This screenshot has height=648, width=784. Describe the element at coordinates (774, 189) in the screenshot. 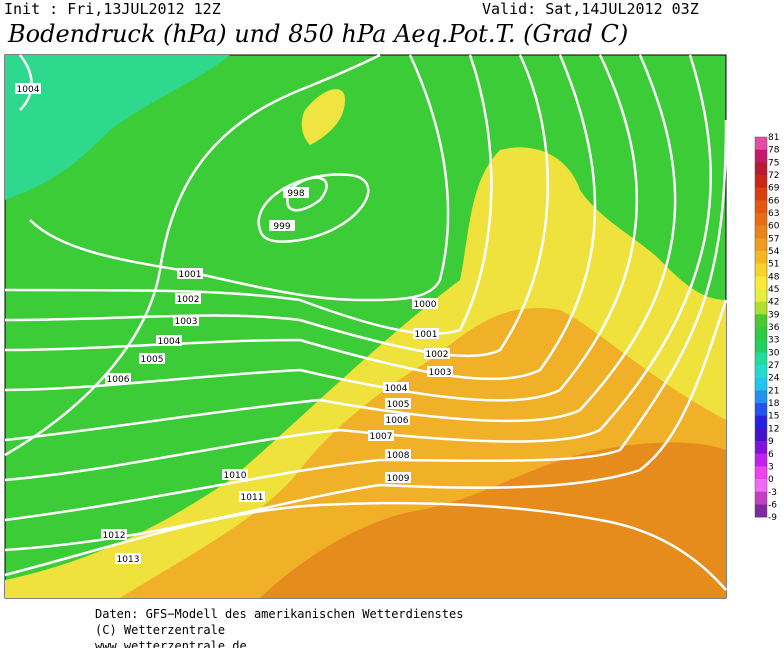

I see `colorbar-label: 69` at that location.